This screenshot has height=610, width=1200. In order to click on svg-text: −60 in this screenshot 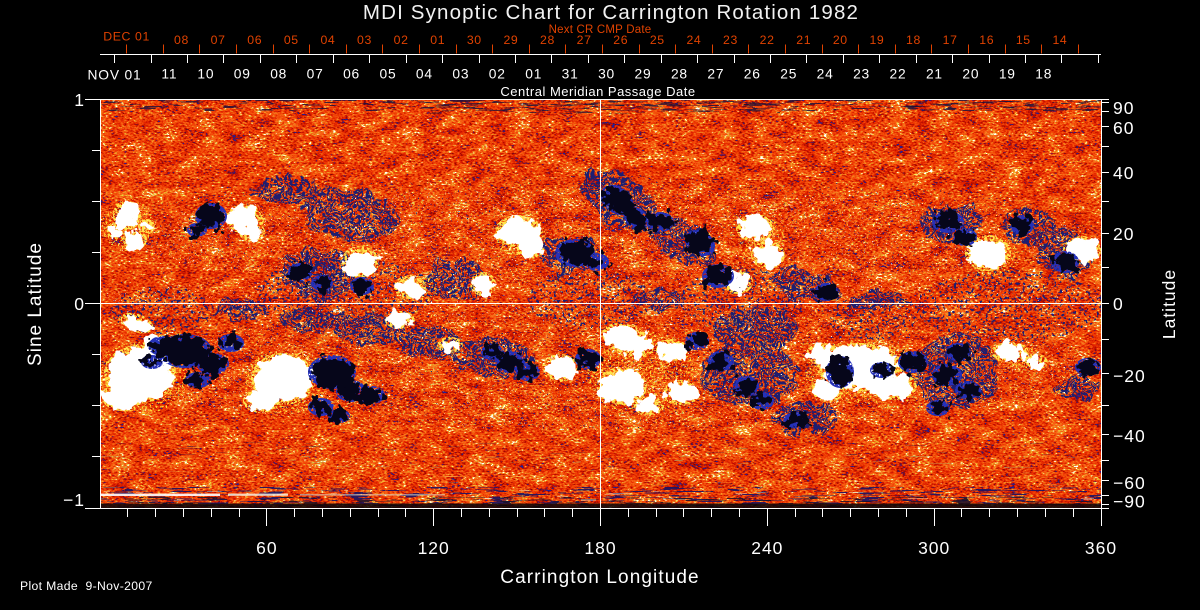, I will do `click(1129, 483)`.